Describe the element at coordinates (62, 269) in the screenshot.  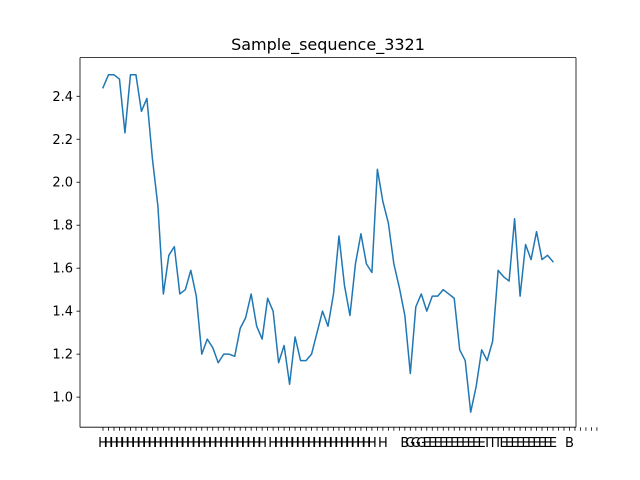
I see `y-tick-label: 1.6` at that location.